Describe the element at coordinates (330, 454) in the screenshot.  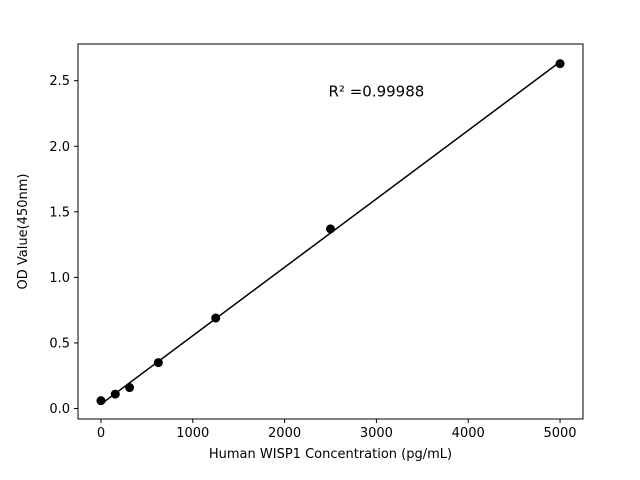
I see `x-axis-label: Human WISP1 Concentration (pg/mL)` at that location.